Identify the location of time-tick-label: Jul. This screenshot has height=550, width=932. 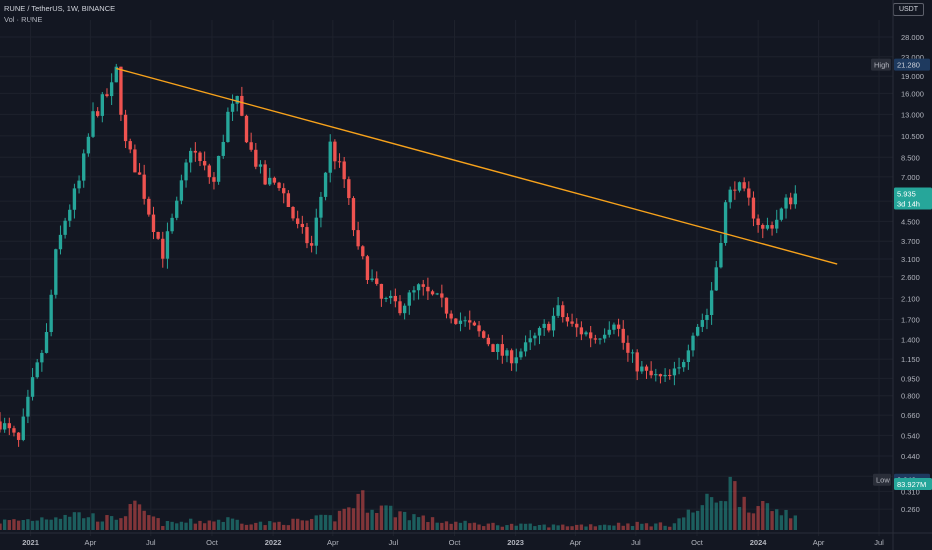
(636, 542).